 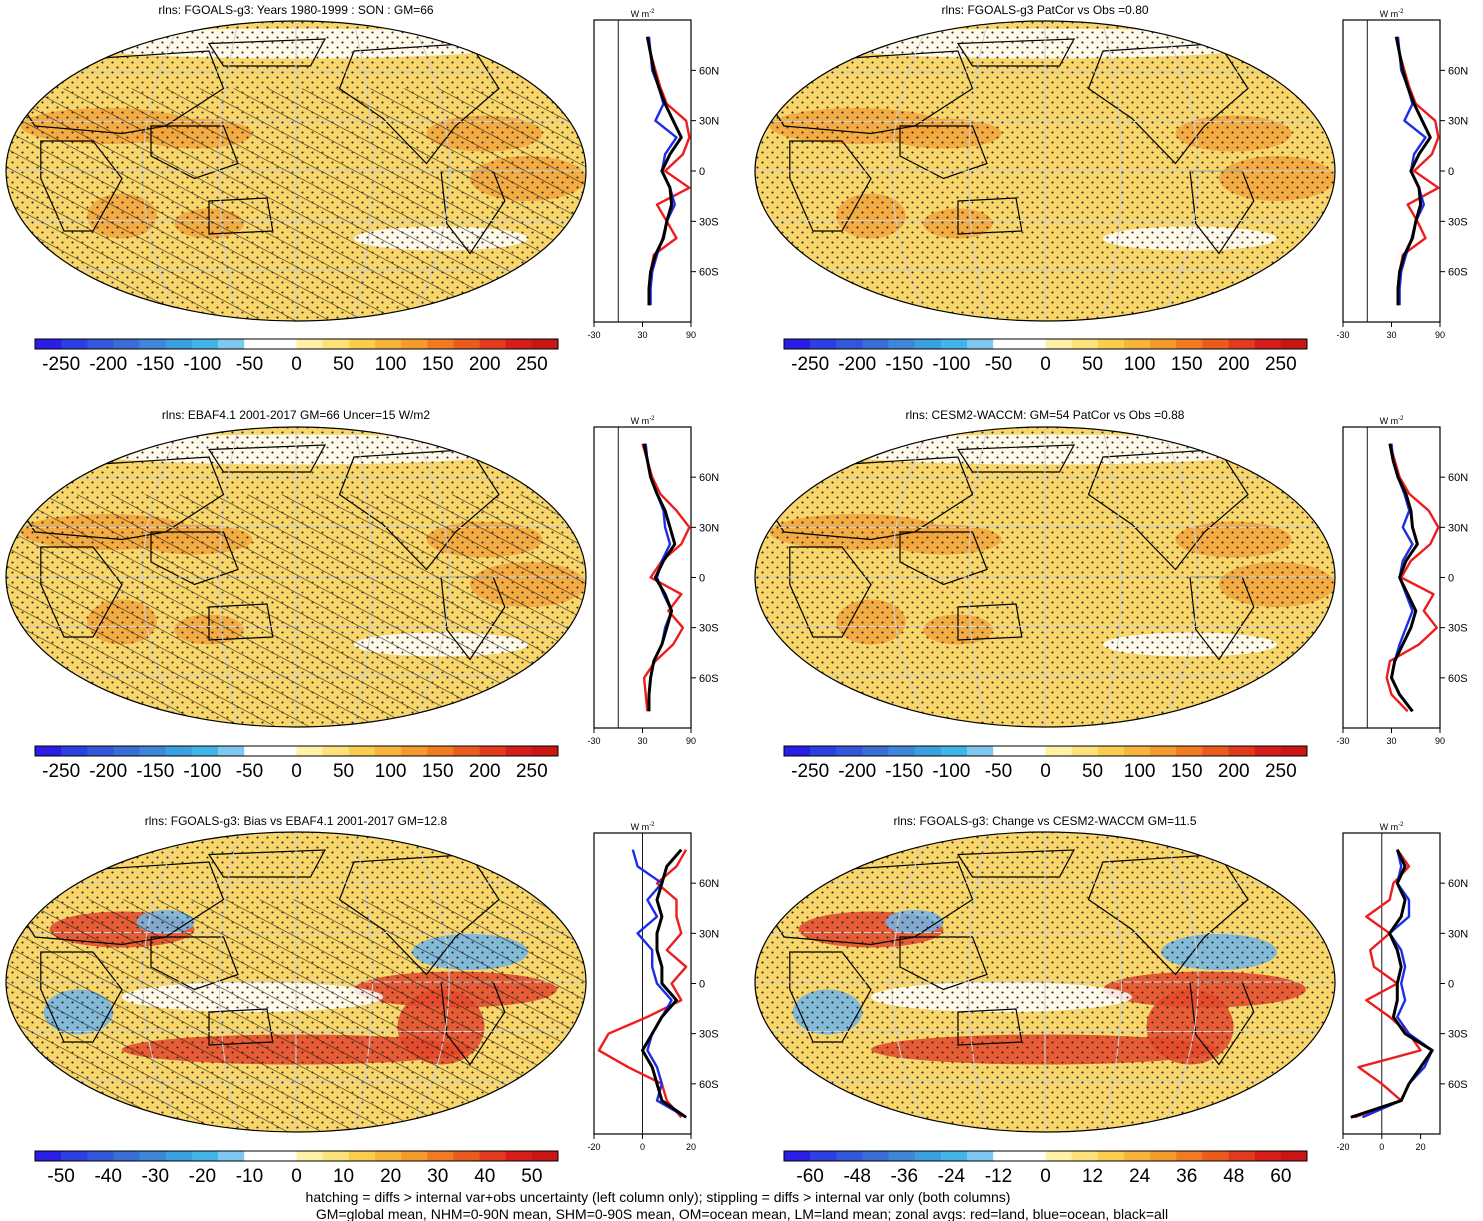 What do you see at coordinates (343, 1176) in the screenshot?
I see `colorbar-label: 10` at bounding box center [343, 1176].